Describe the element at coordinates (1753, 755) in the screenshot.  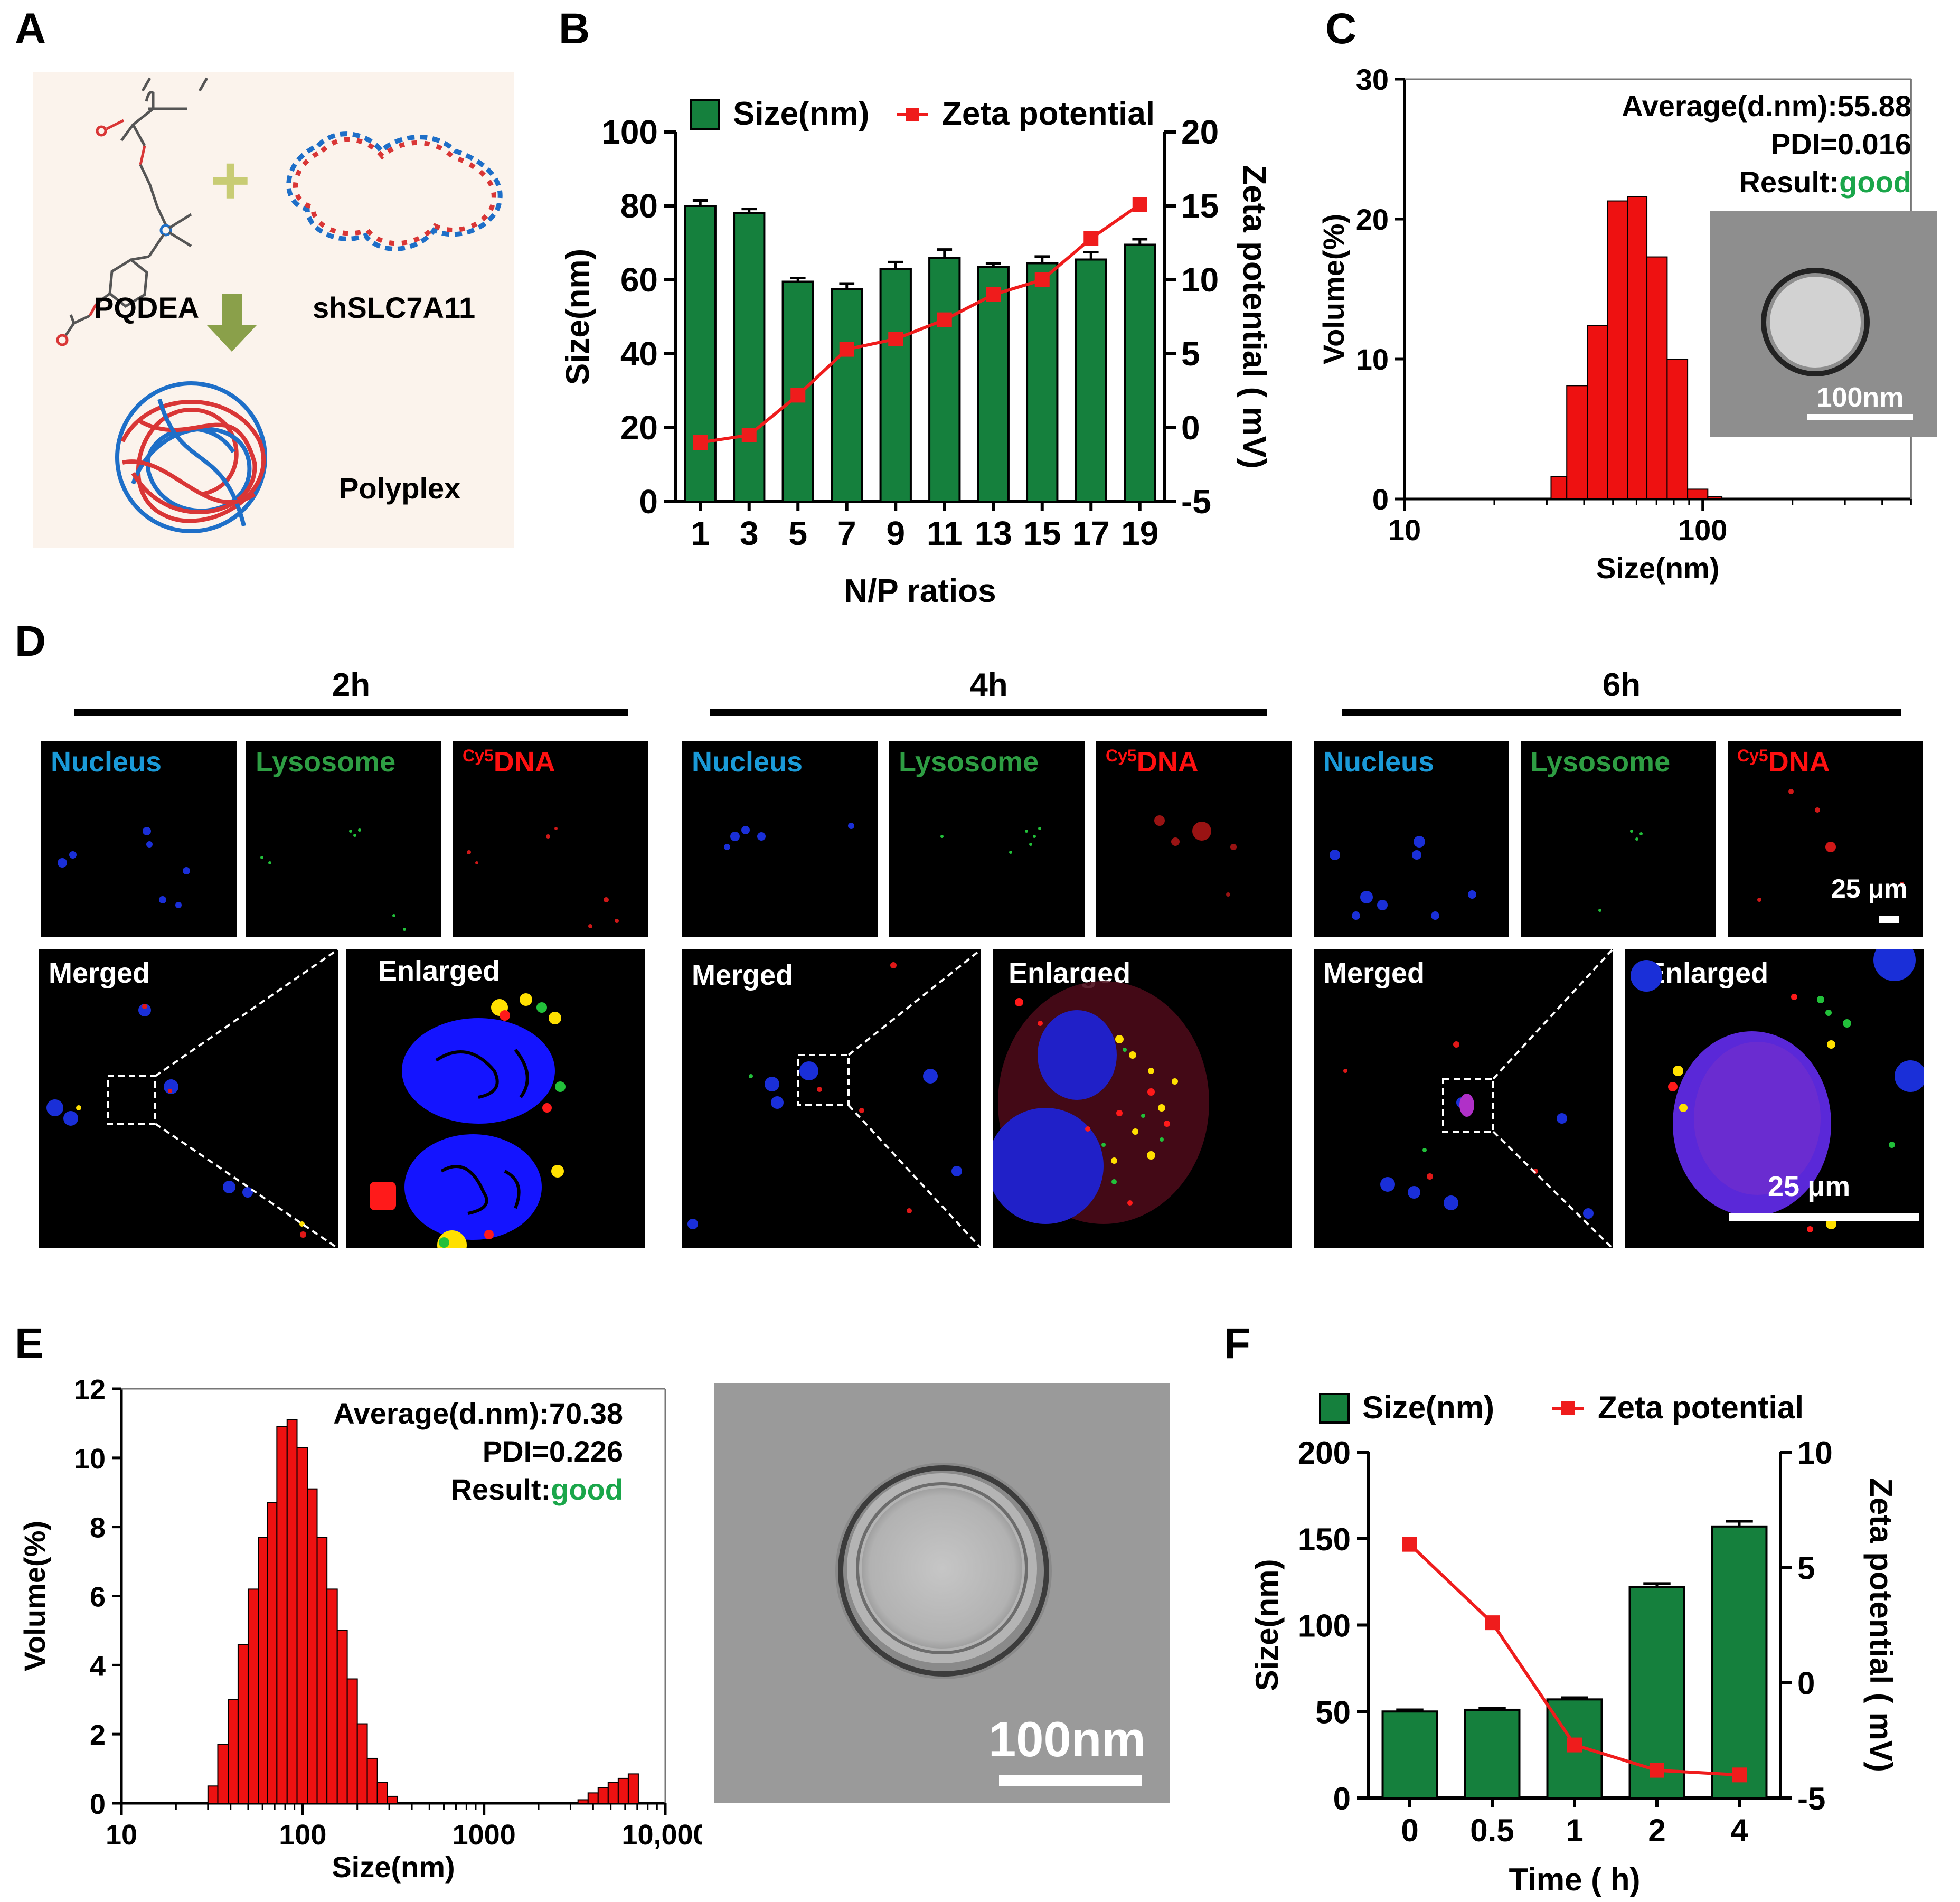
I see `cy5-superscript: Cy5` at that location.